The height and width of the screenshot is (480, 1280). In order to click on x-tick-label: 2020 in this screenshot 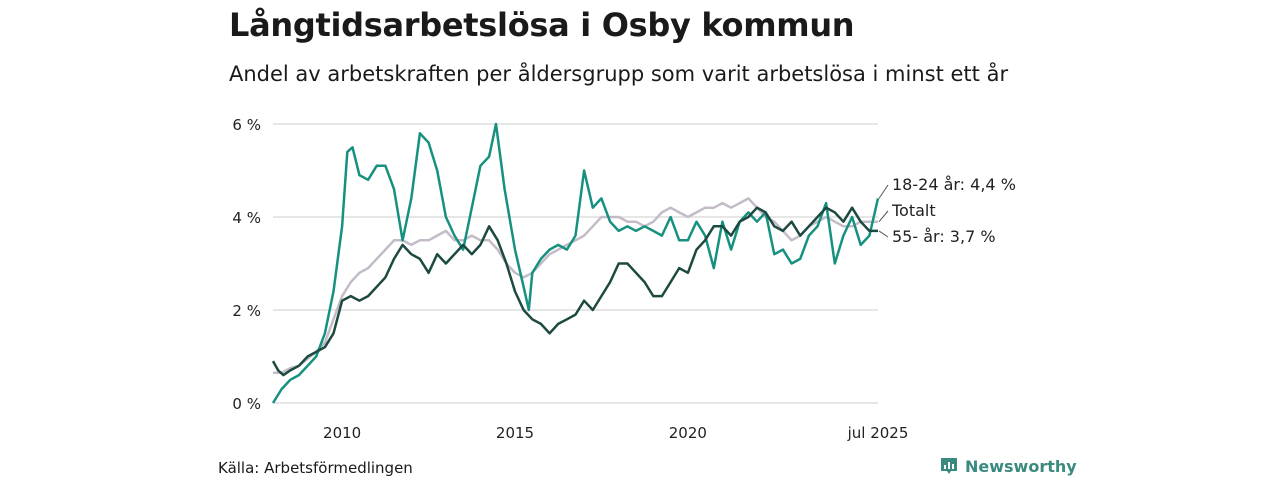, I will do `click(688, 433)`.